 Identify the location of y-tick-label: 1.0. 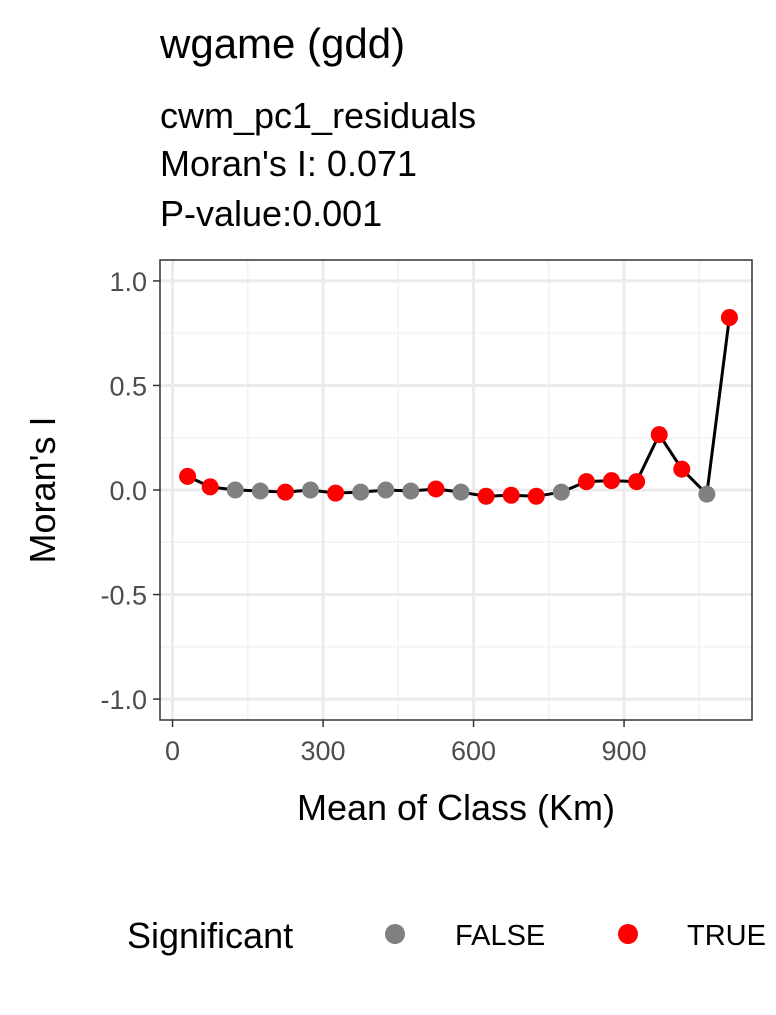
(128, 282).